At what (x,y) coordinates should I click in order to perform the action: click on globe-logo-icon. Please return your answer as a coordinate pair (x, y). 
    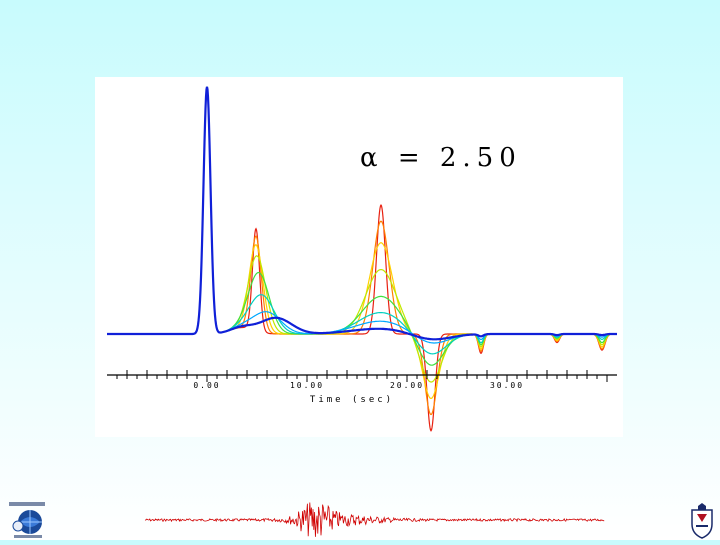
    Looking at the image, I should click on (27, 520).